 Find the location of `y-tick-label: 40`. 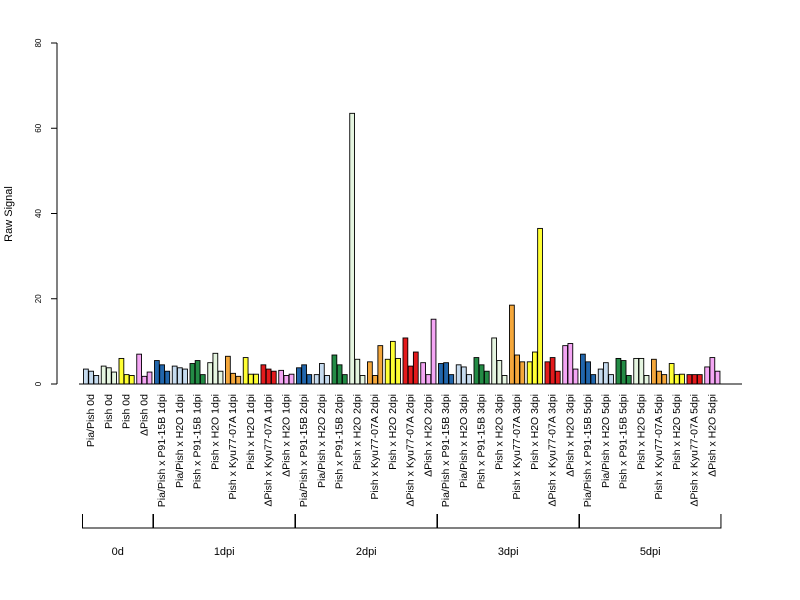

y-tick-label: 40 is located at coordinates (38, 213).